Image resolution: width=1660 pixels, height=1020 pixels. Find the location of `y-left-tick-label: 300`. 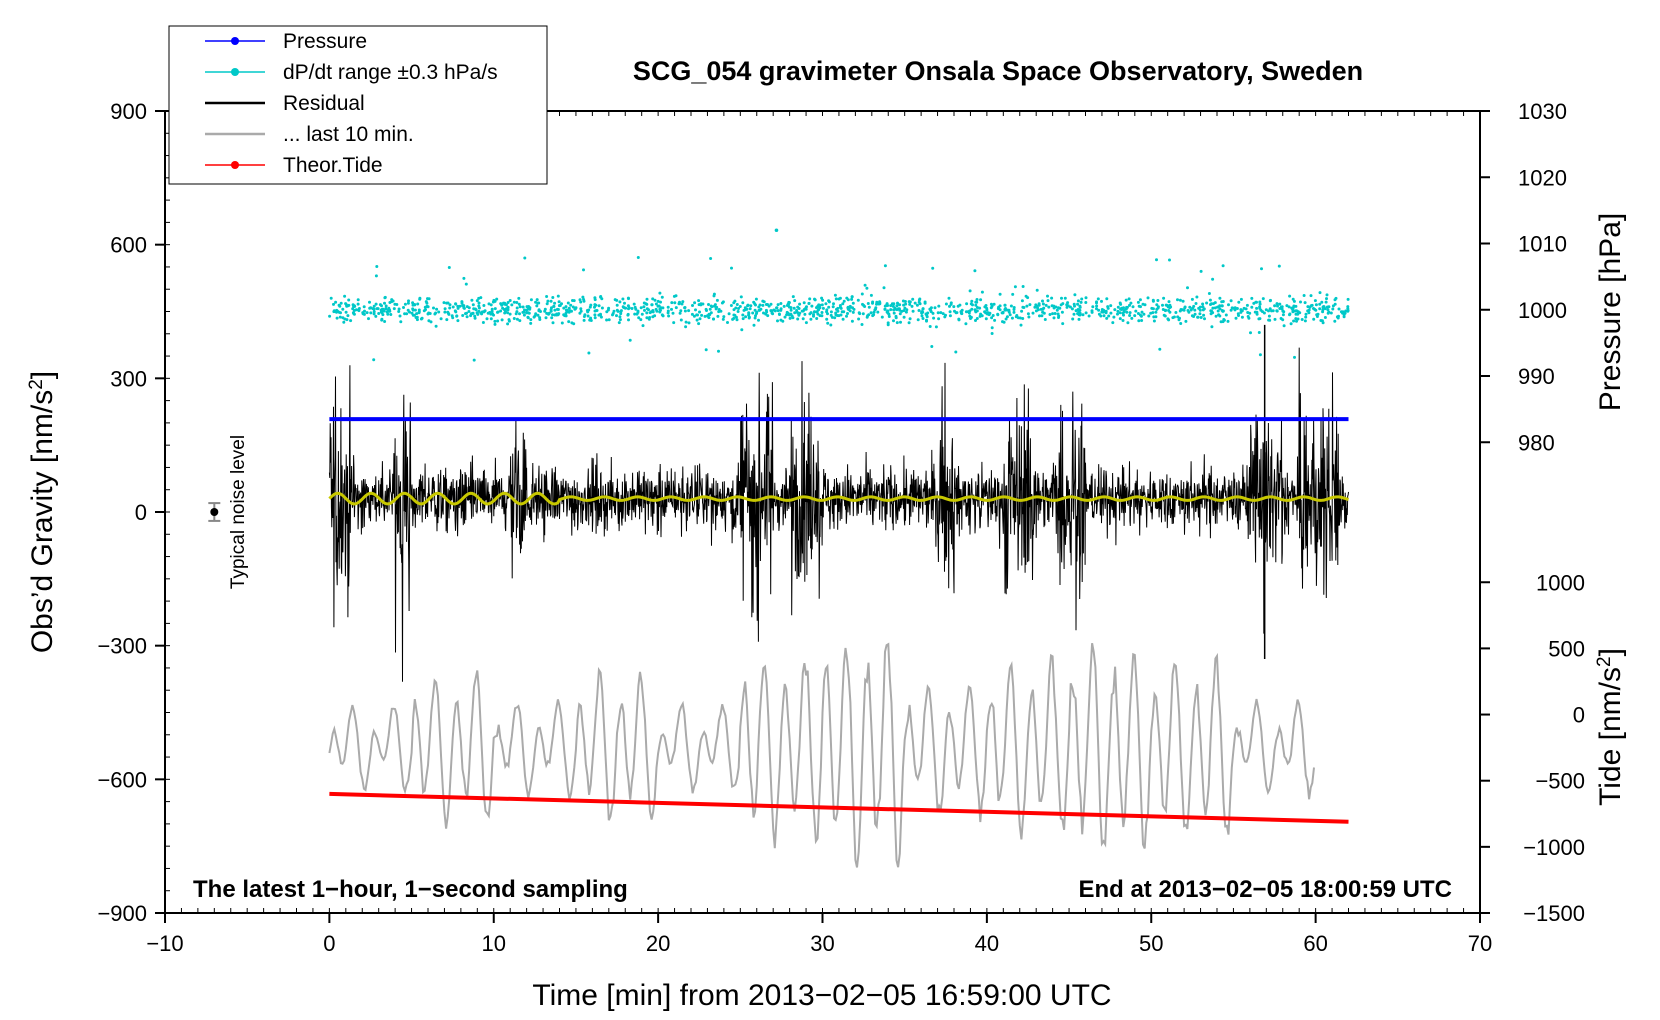

y-left-tick-label: 300 is located at coordinates (128, 378).